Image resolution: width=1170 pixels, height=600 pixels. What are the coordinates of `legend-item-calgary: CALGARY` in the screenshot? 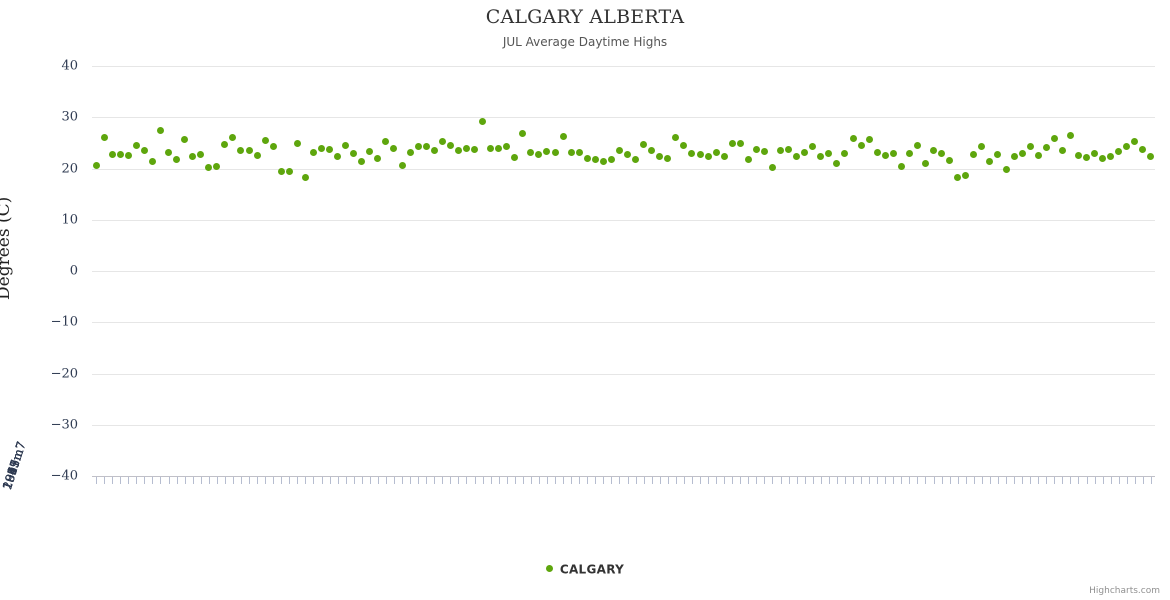 It's located at (592, 569).